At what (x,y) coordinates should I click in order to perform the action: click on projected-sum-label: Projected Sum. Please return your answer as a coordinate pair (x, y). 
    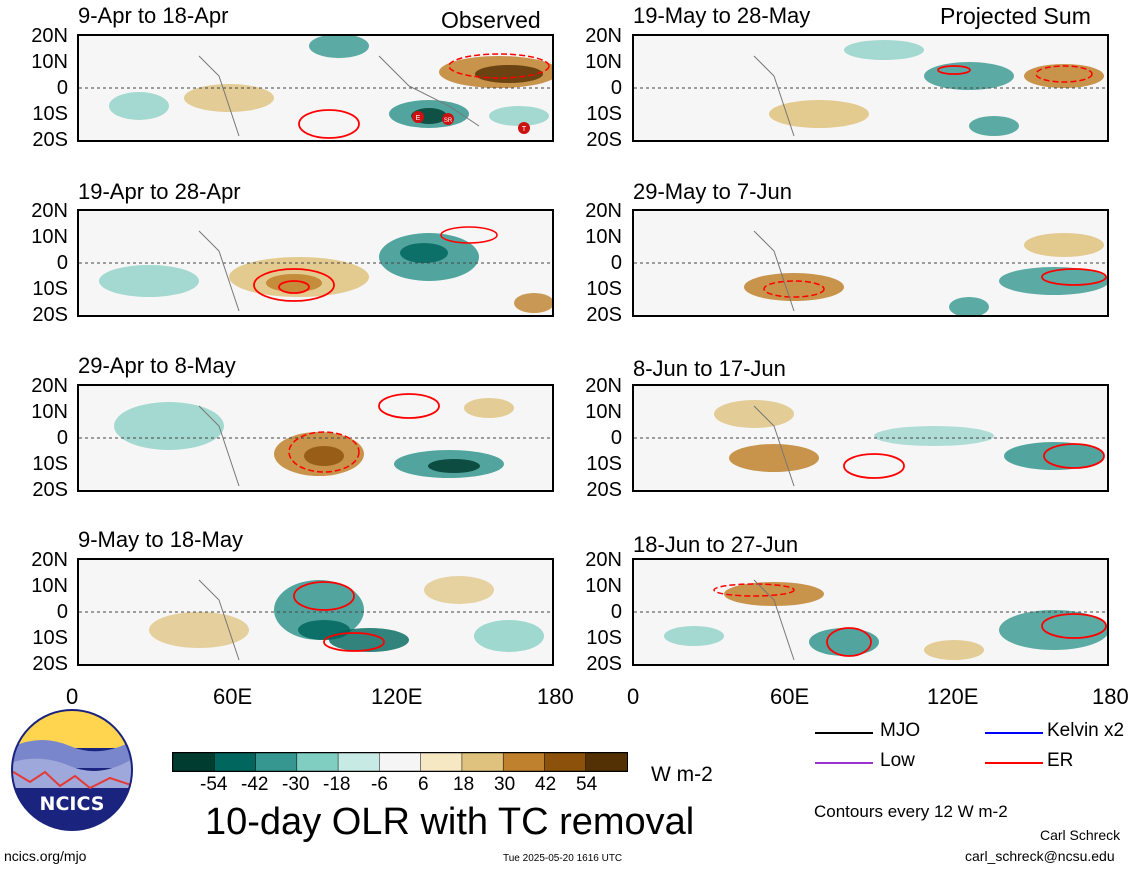
    Looking at the image, I should click on (1015, 16).